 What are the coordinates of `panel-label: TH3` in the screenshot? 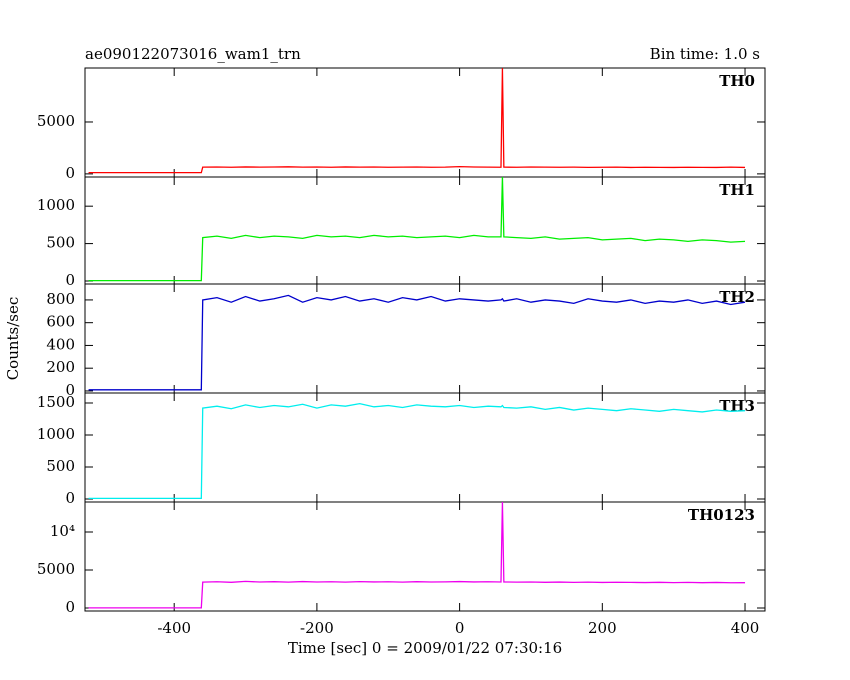 It's located at (737, 406).